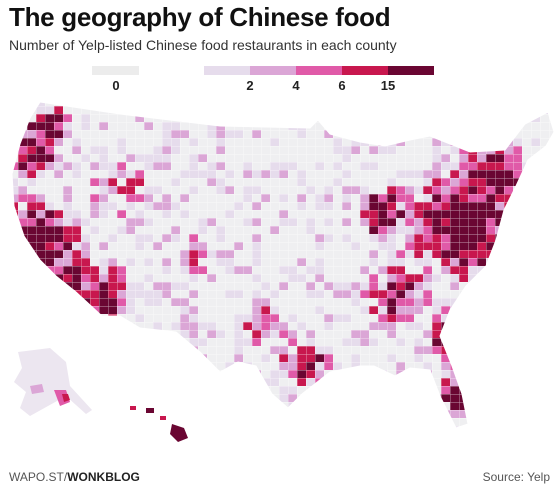  Describe the element at coordinates (516, 477) in the screenshot. I see `source-credit: Source: Yelp` at that location.